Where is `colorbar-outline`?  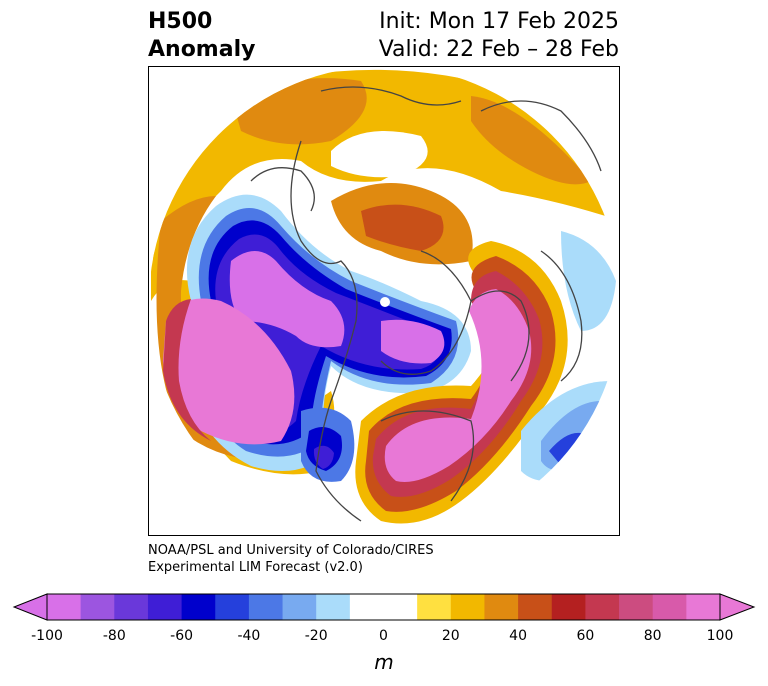
colorbar-outline is located at coordinates (383, 607).